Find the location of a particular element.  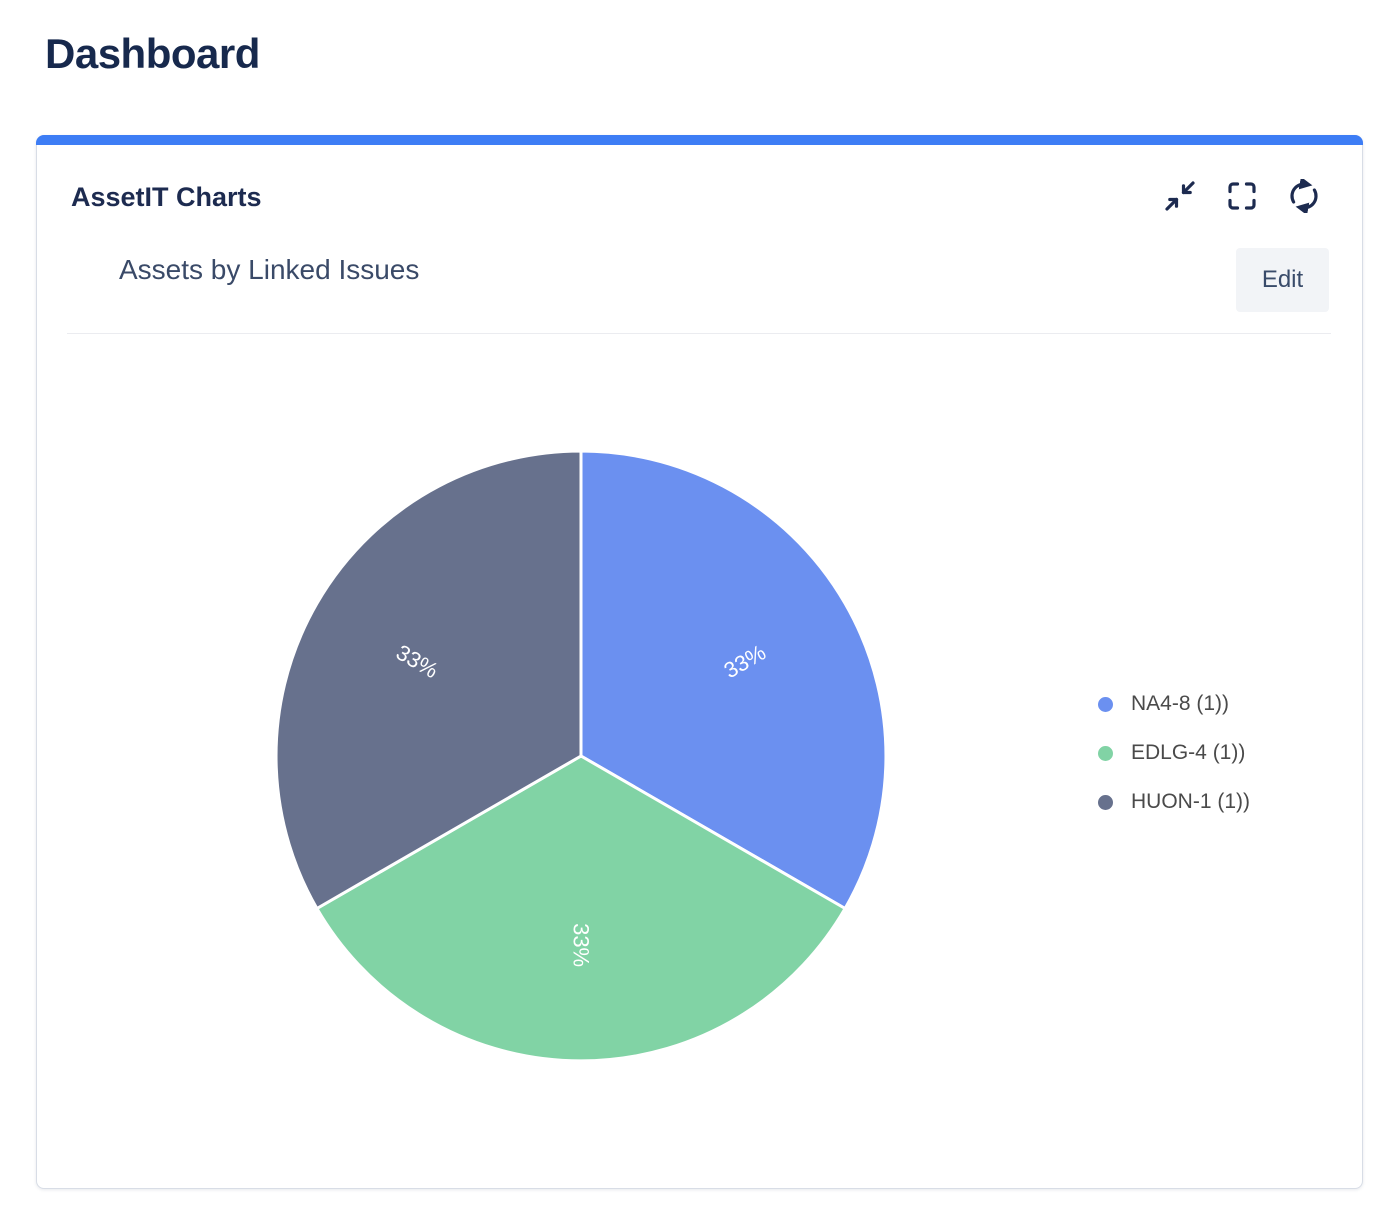

legend-label: EDLG-4 (1)) is located at coordinates (1188, 752).